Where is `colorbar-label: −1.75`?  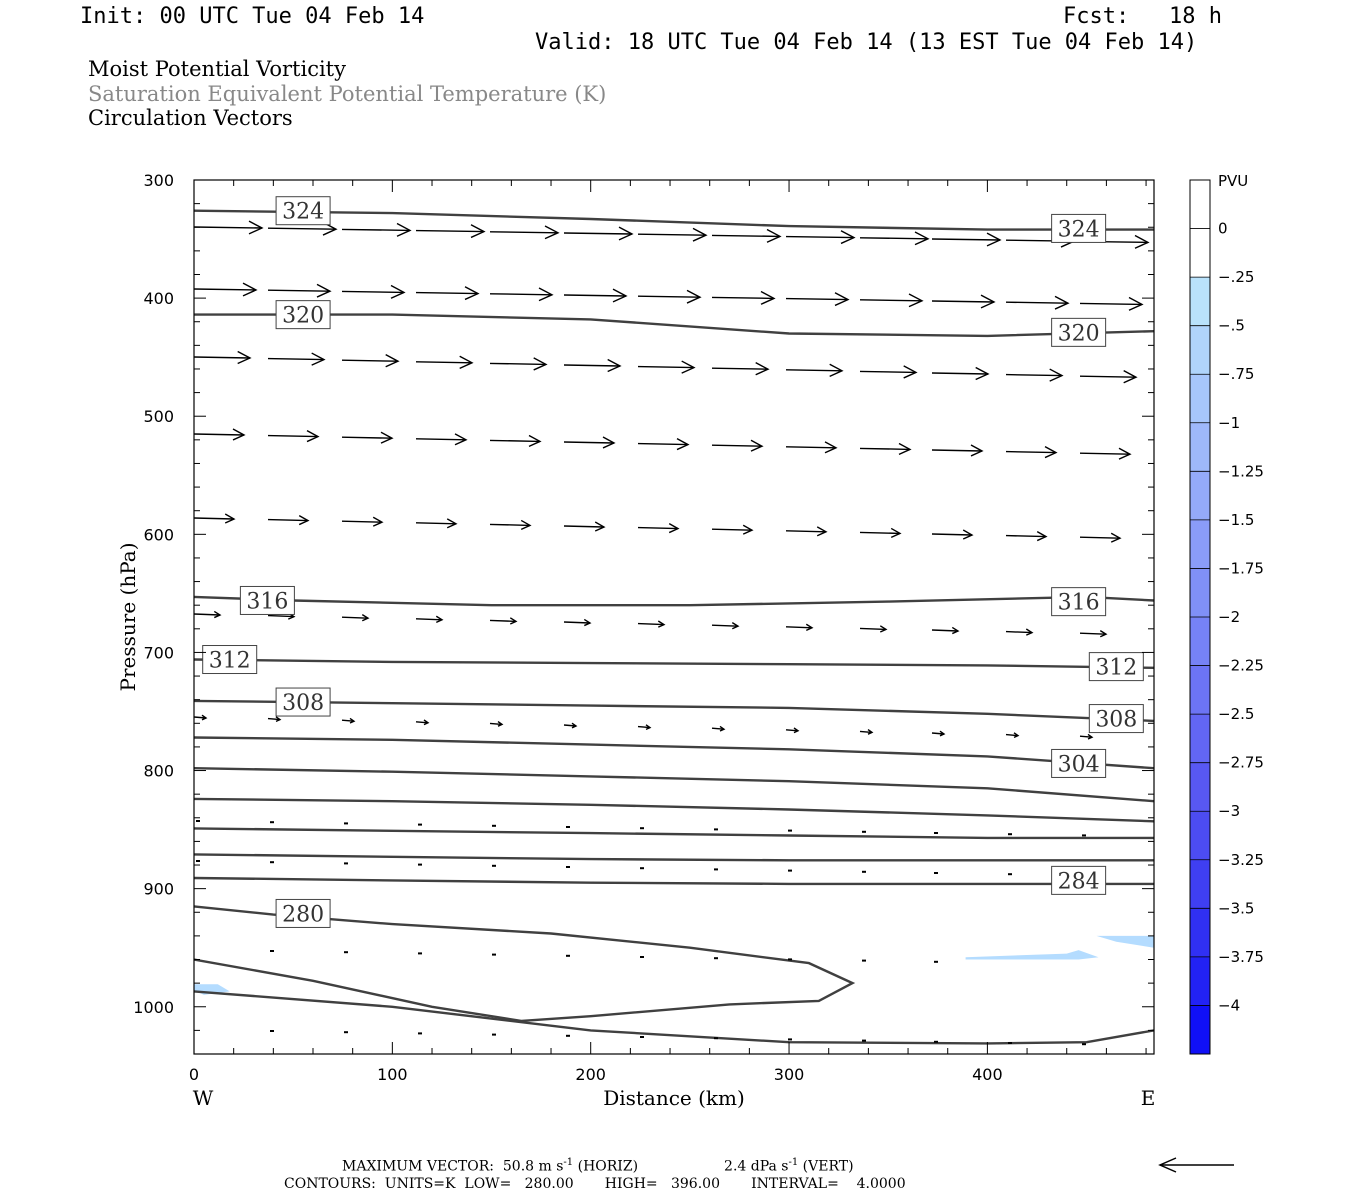
colorbar-label: −1.75 is located at coordinates (1241, 568).